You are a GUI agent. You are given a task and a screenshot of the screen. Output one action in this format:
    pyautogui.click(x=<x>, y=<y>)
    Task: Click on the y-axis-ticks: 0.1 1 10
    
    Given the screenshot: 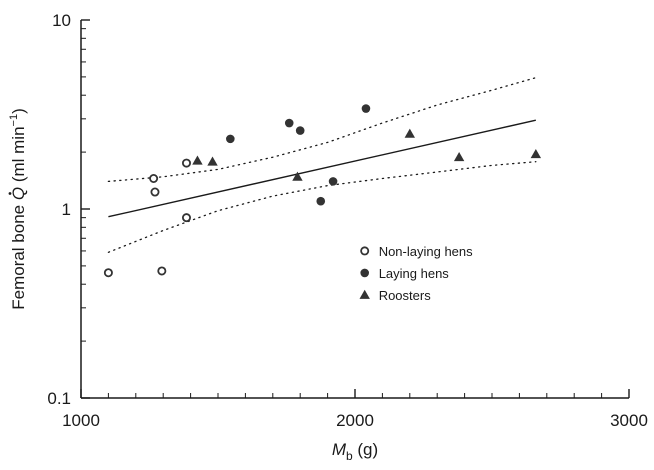 What is the action you would take?
    pyautogui.click(x=68, y=209)
    